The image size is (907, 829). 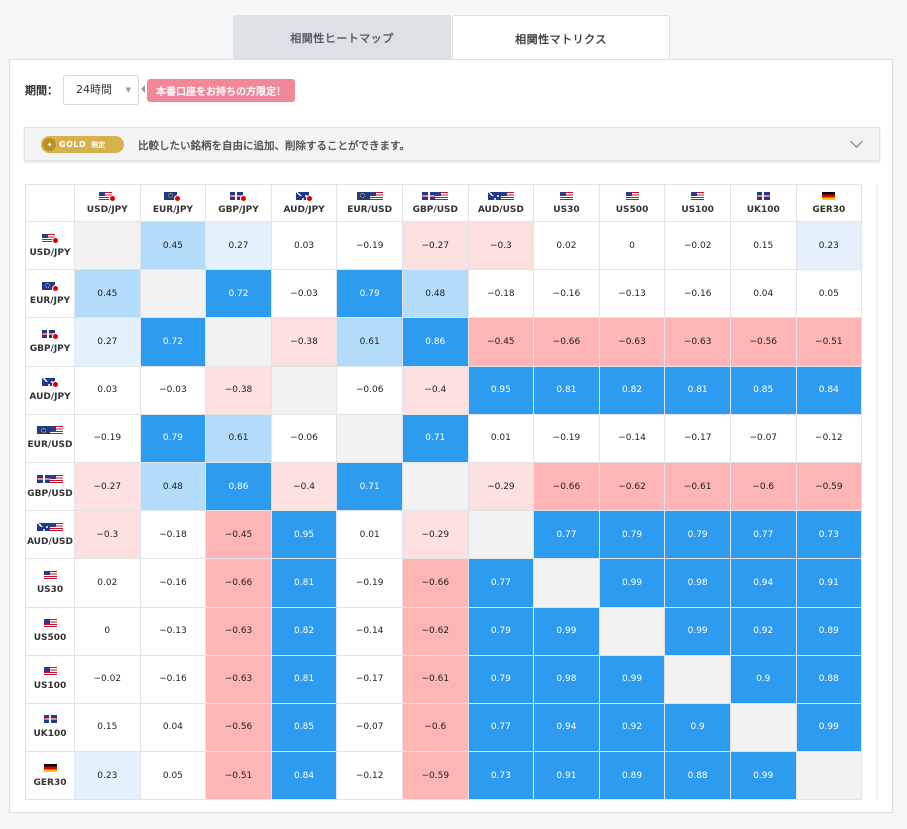 I want to click on matrix-cell: 0.88, so click(x=829, y=679).